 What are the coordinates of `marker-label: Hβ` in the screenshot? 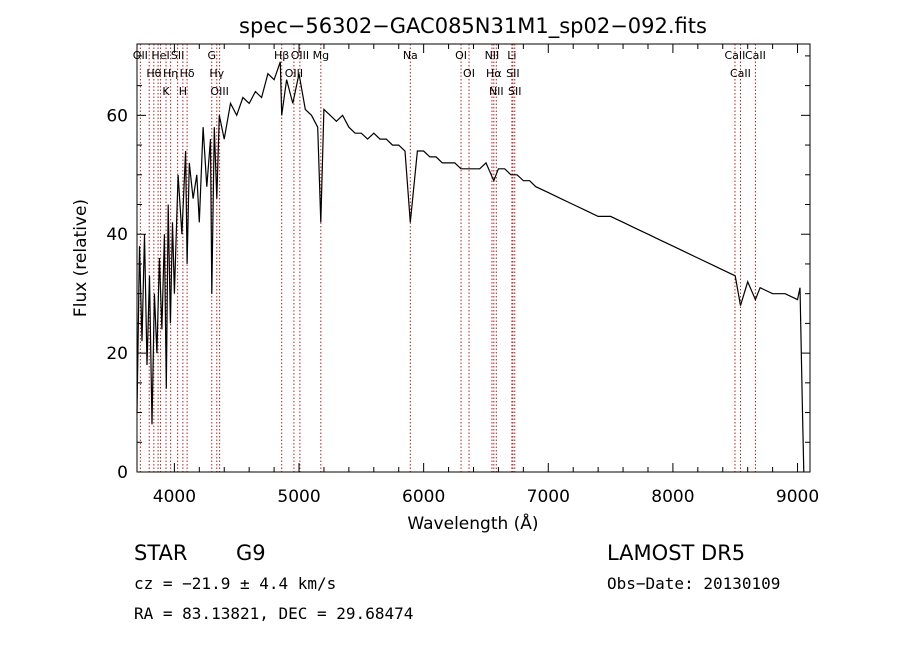 It's located at (281, 55).